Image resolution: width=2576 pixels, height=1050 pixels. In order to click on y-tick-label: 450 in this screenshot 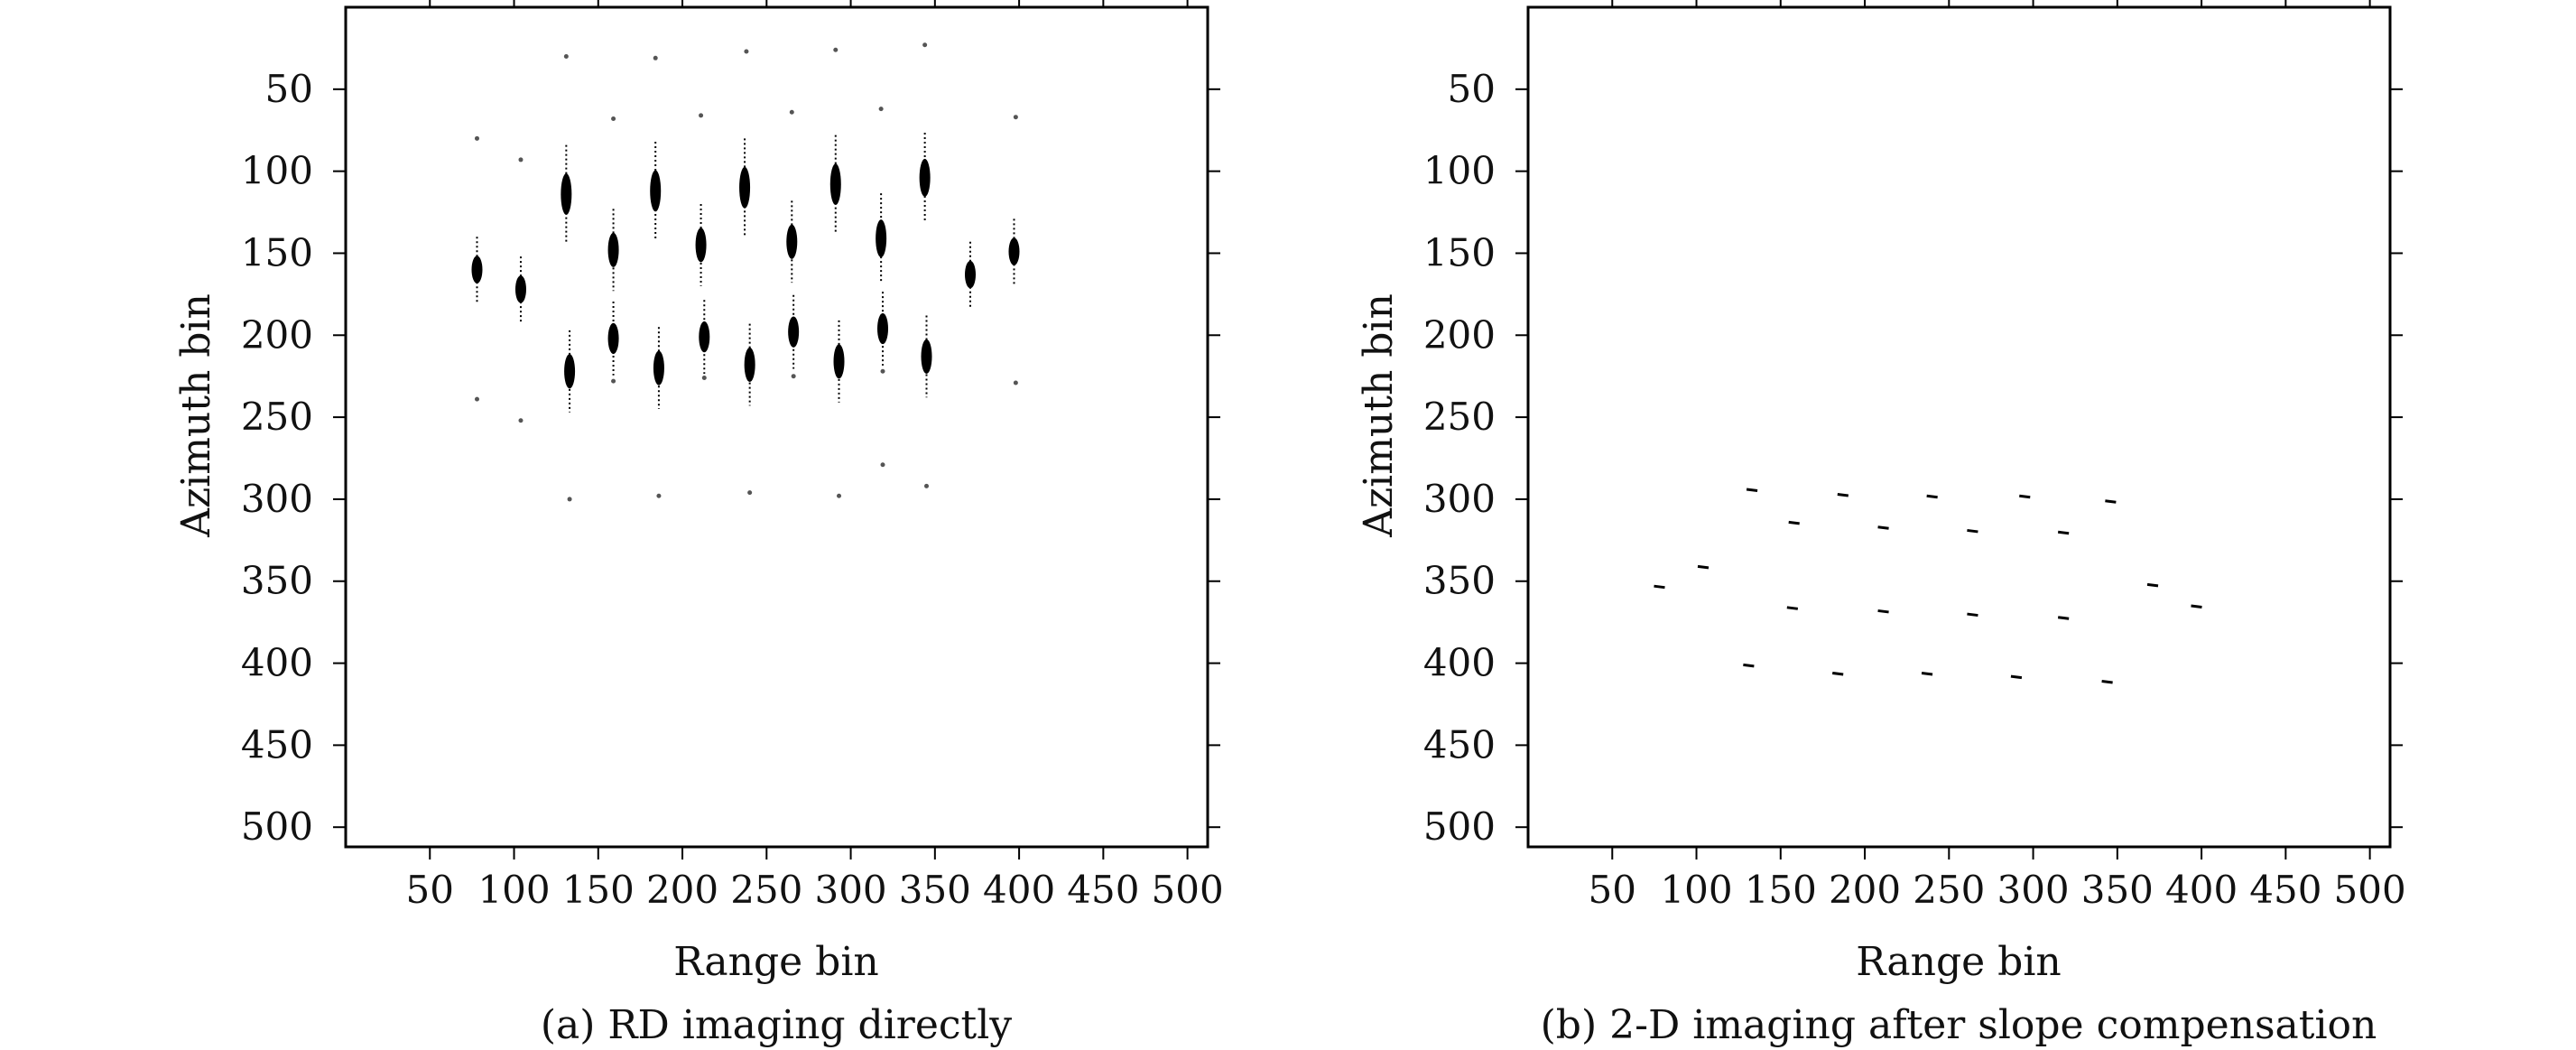, I will do `click(277, 745)`.